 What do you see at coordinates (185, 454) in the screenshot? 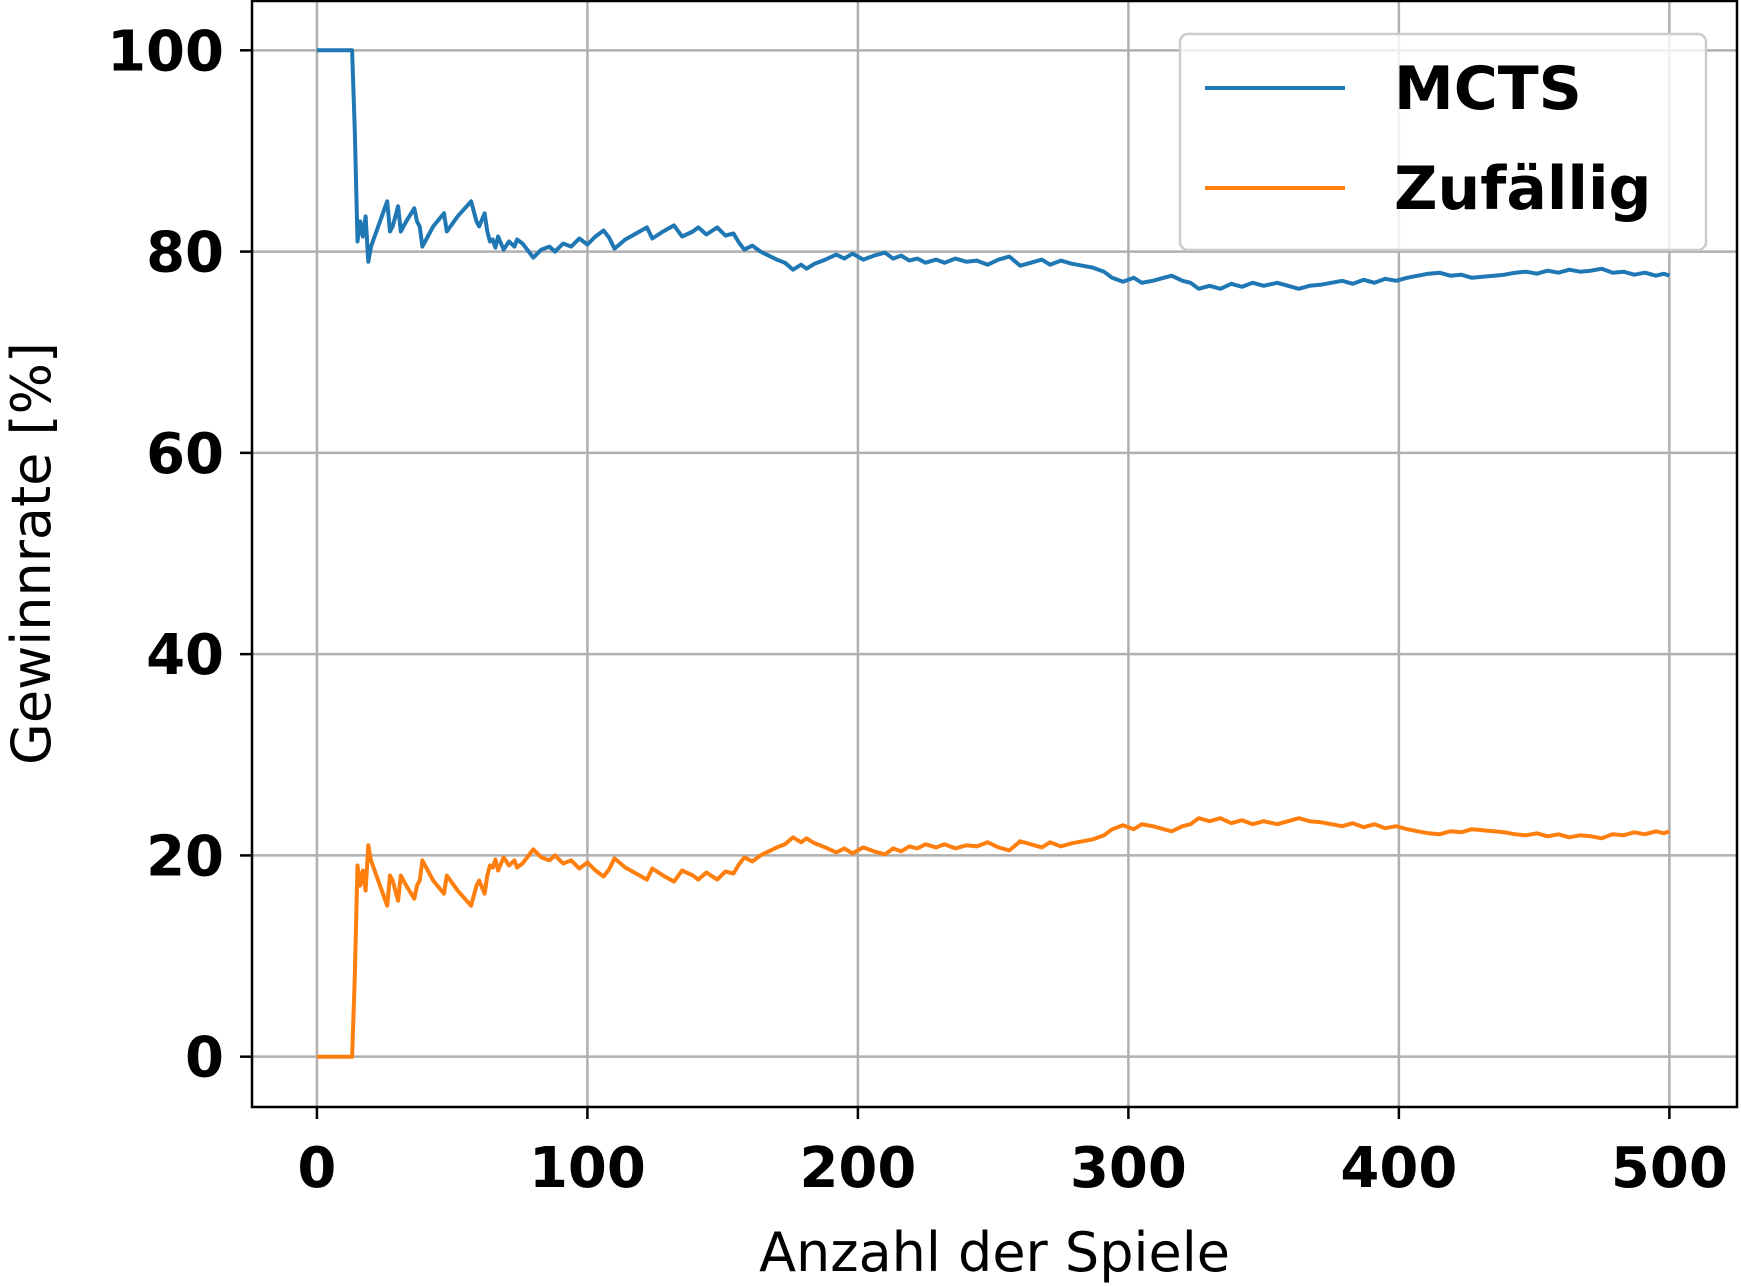
I see `y-tick-label: 60` at bounding box center [185, 454].